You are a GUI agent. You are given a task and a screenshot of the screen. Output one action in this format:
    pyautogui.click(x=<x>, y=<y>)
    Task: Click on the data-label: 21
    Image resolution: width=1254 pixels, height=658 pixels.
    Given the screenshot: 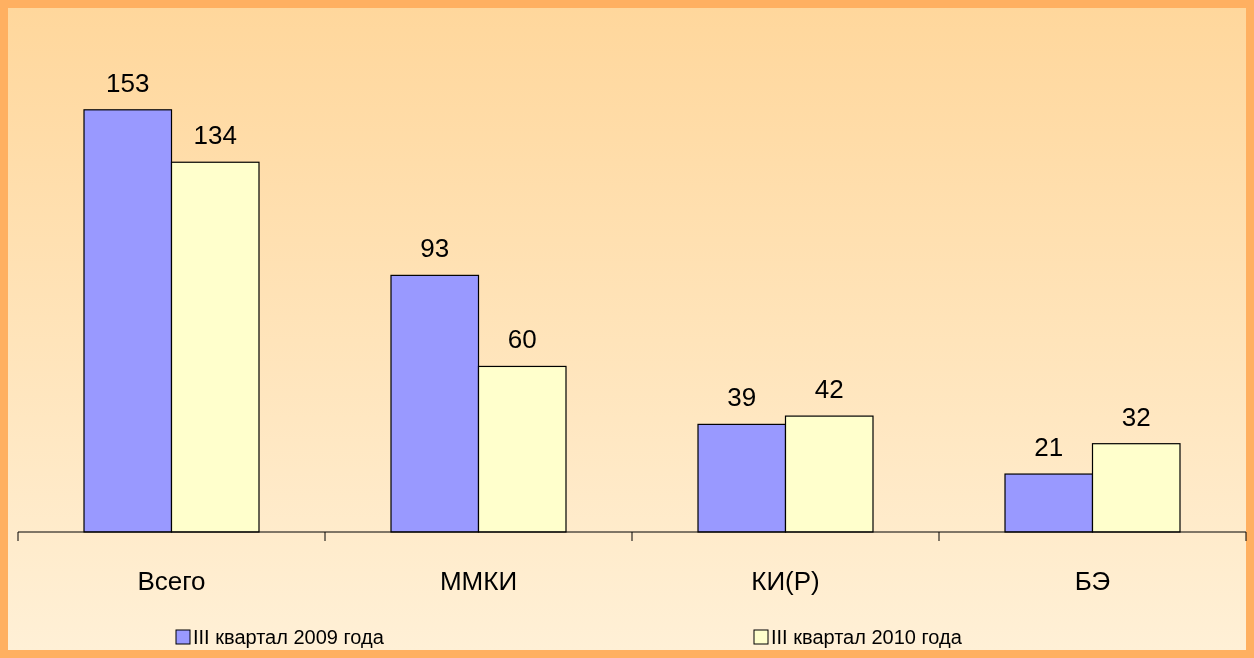 What is the action you would take?
    pyautogui.click(x=1049, y=447)
    